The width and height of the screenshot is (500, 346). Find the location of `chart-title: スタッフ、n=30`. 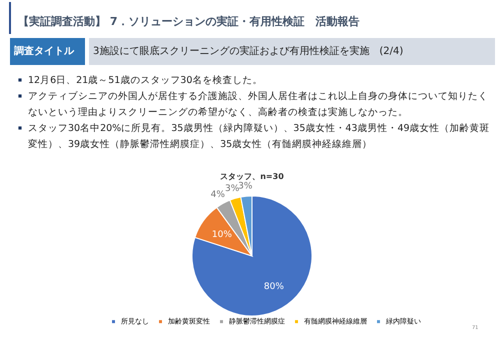

chart-title: スタッフ、n=30 is located at coordinates (252, 176).